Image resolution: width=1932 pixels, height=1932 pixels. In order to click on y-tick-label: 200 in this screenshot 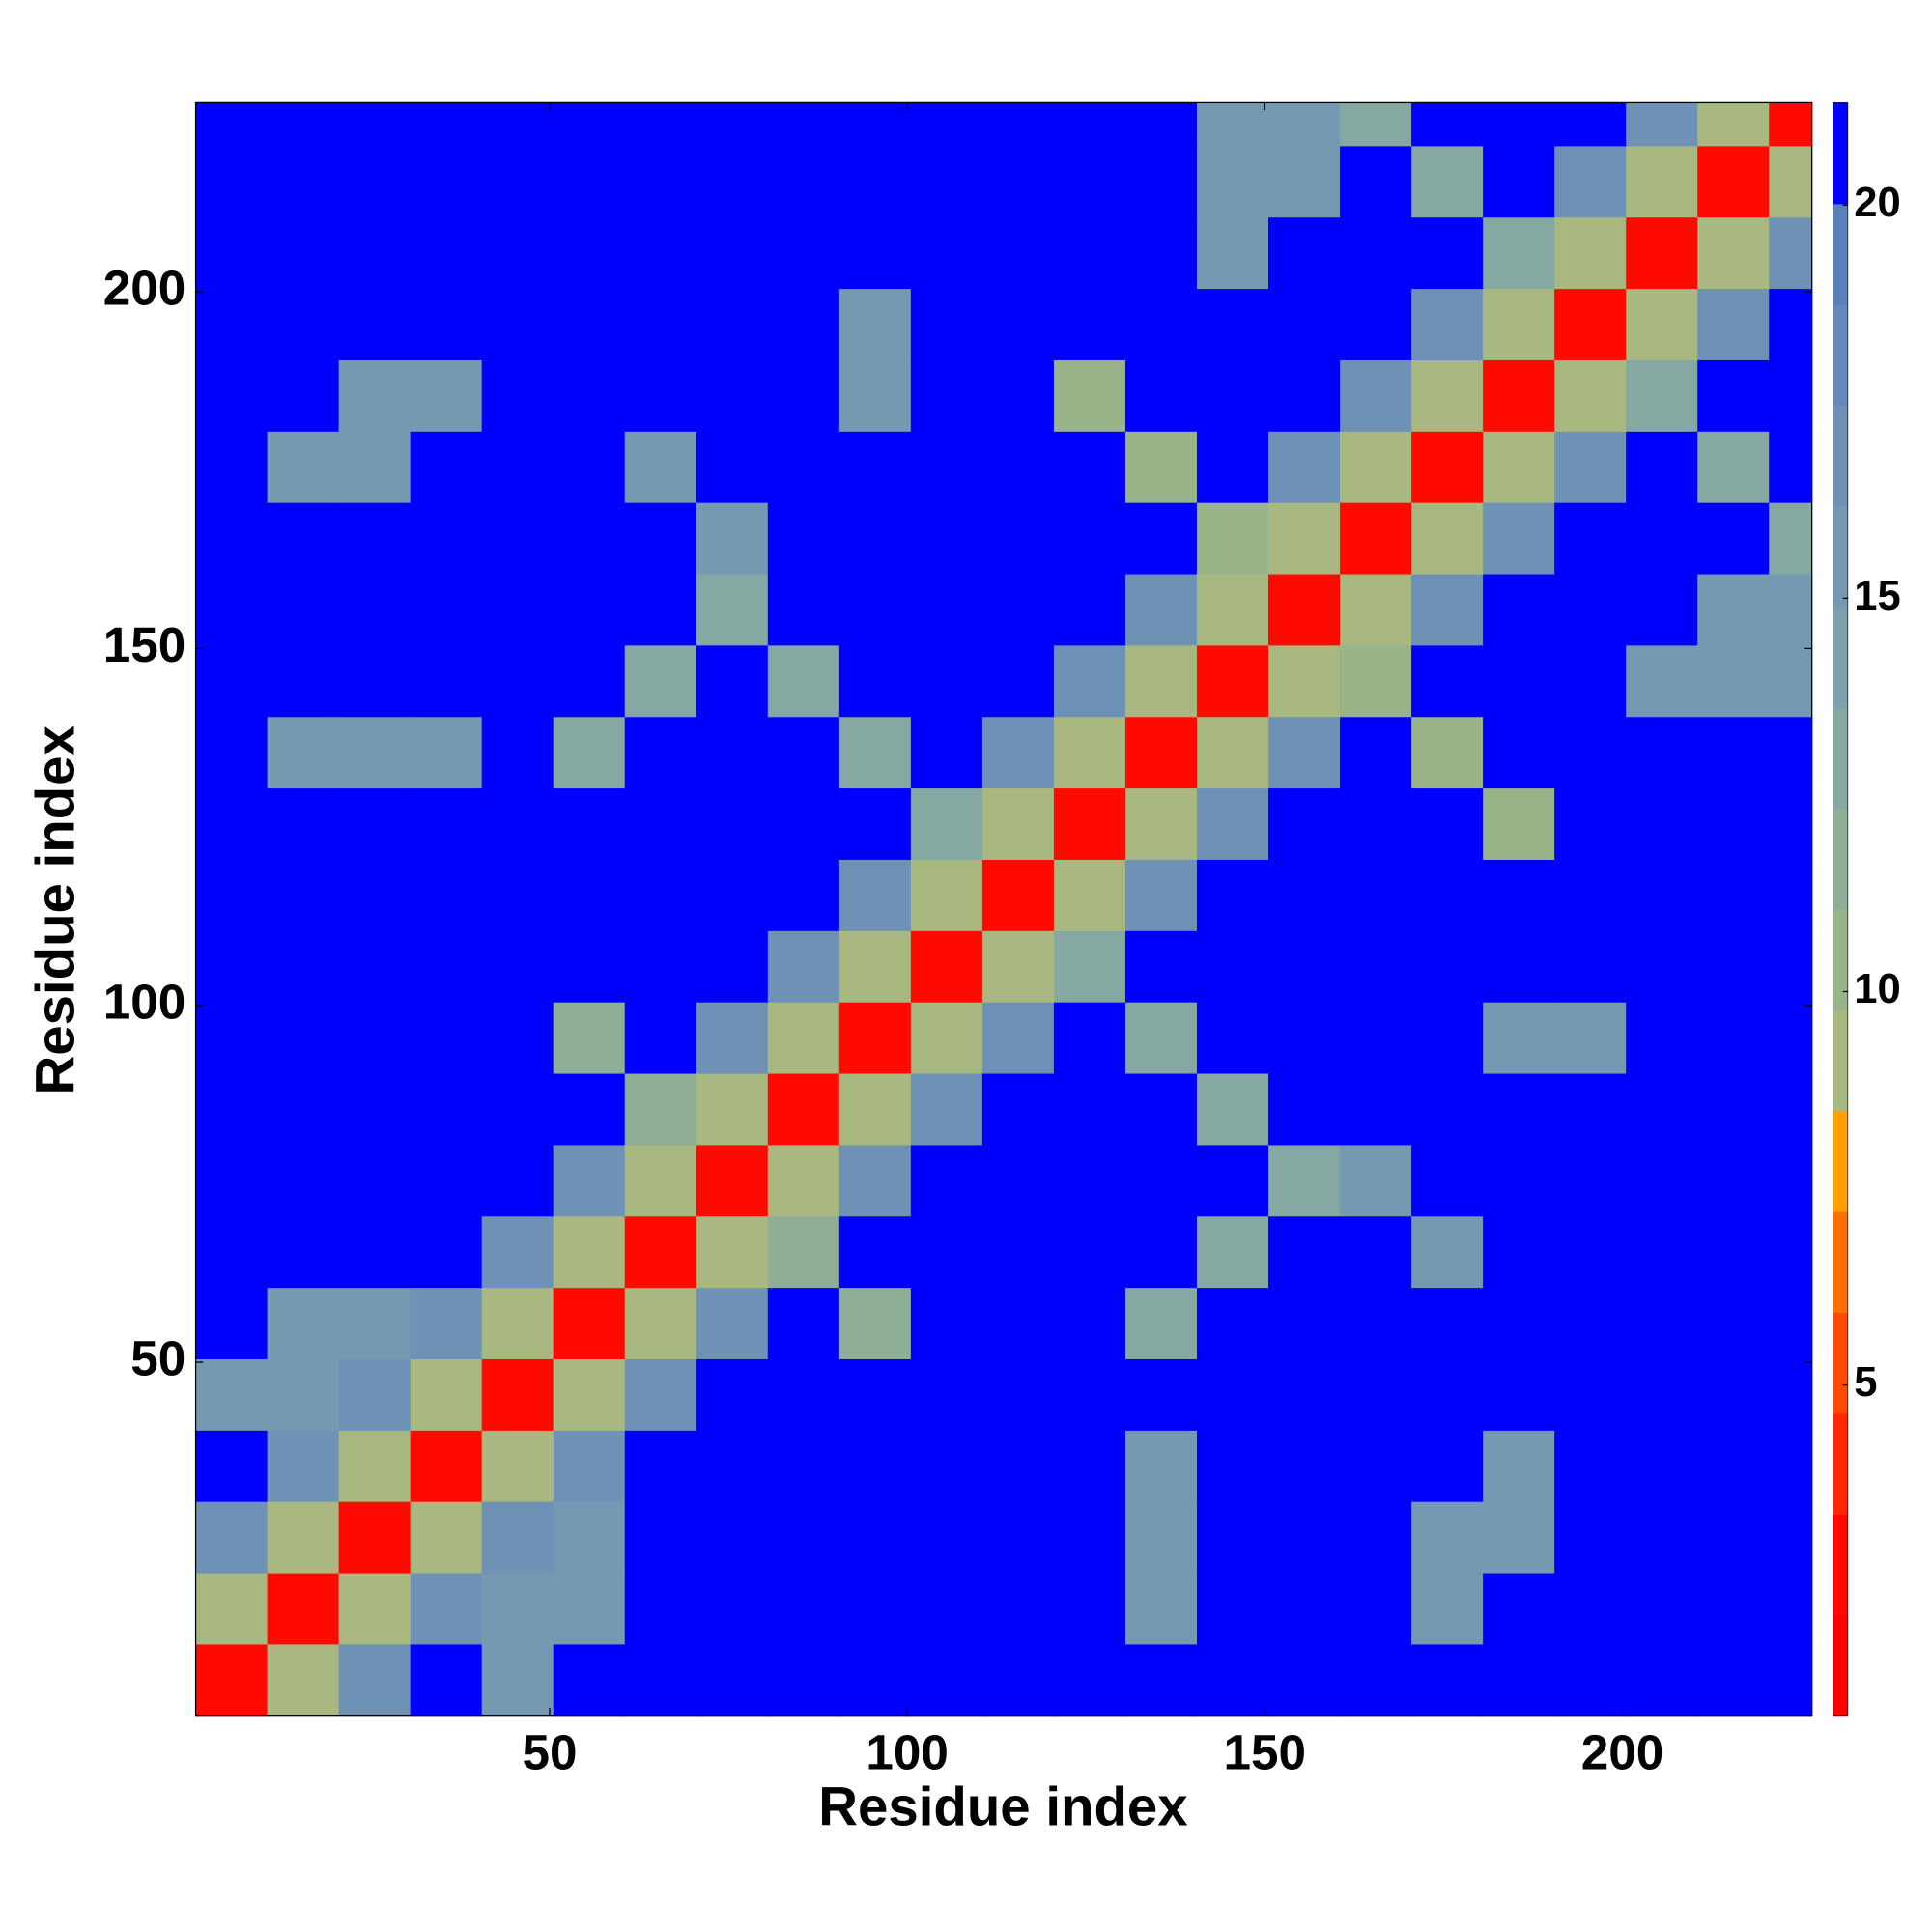, I will do `click(144, 288)`.